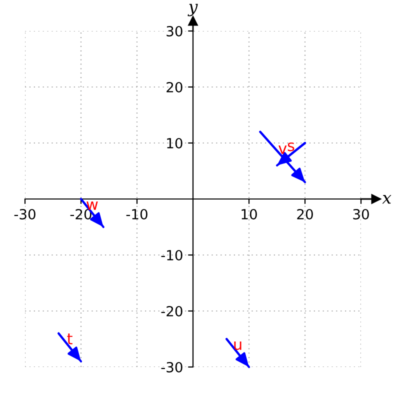 This screenshot has width=400, height=400. I want to click on y-tick-label: -20, so click(171, 311).